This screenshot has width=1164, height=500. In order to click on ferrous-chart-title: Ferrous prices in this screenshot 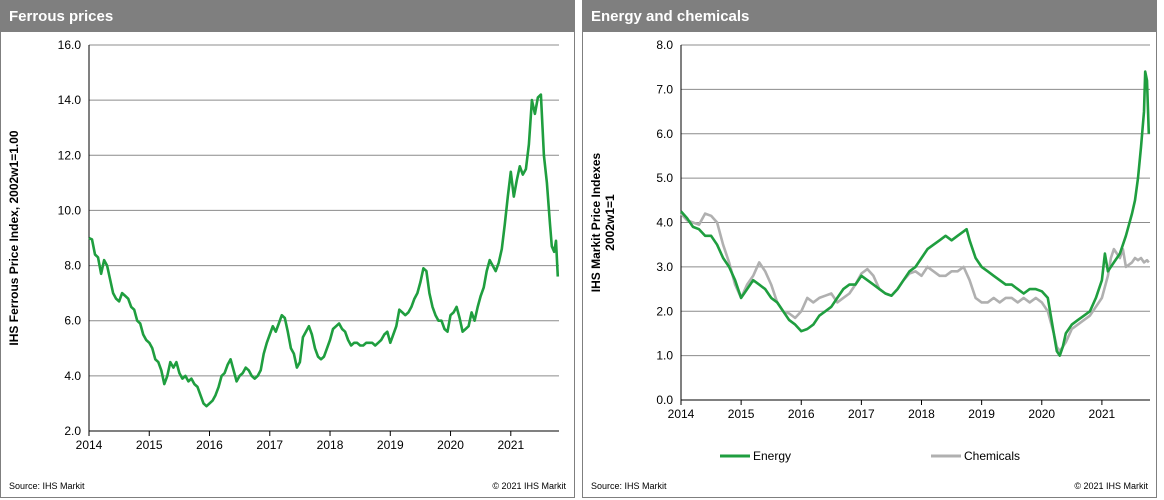, I will do `click(287, 16)`.